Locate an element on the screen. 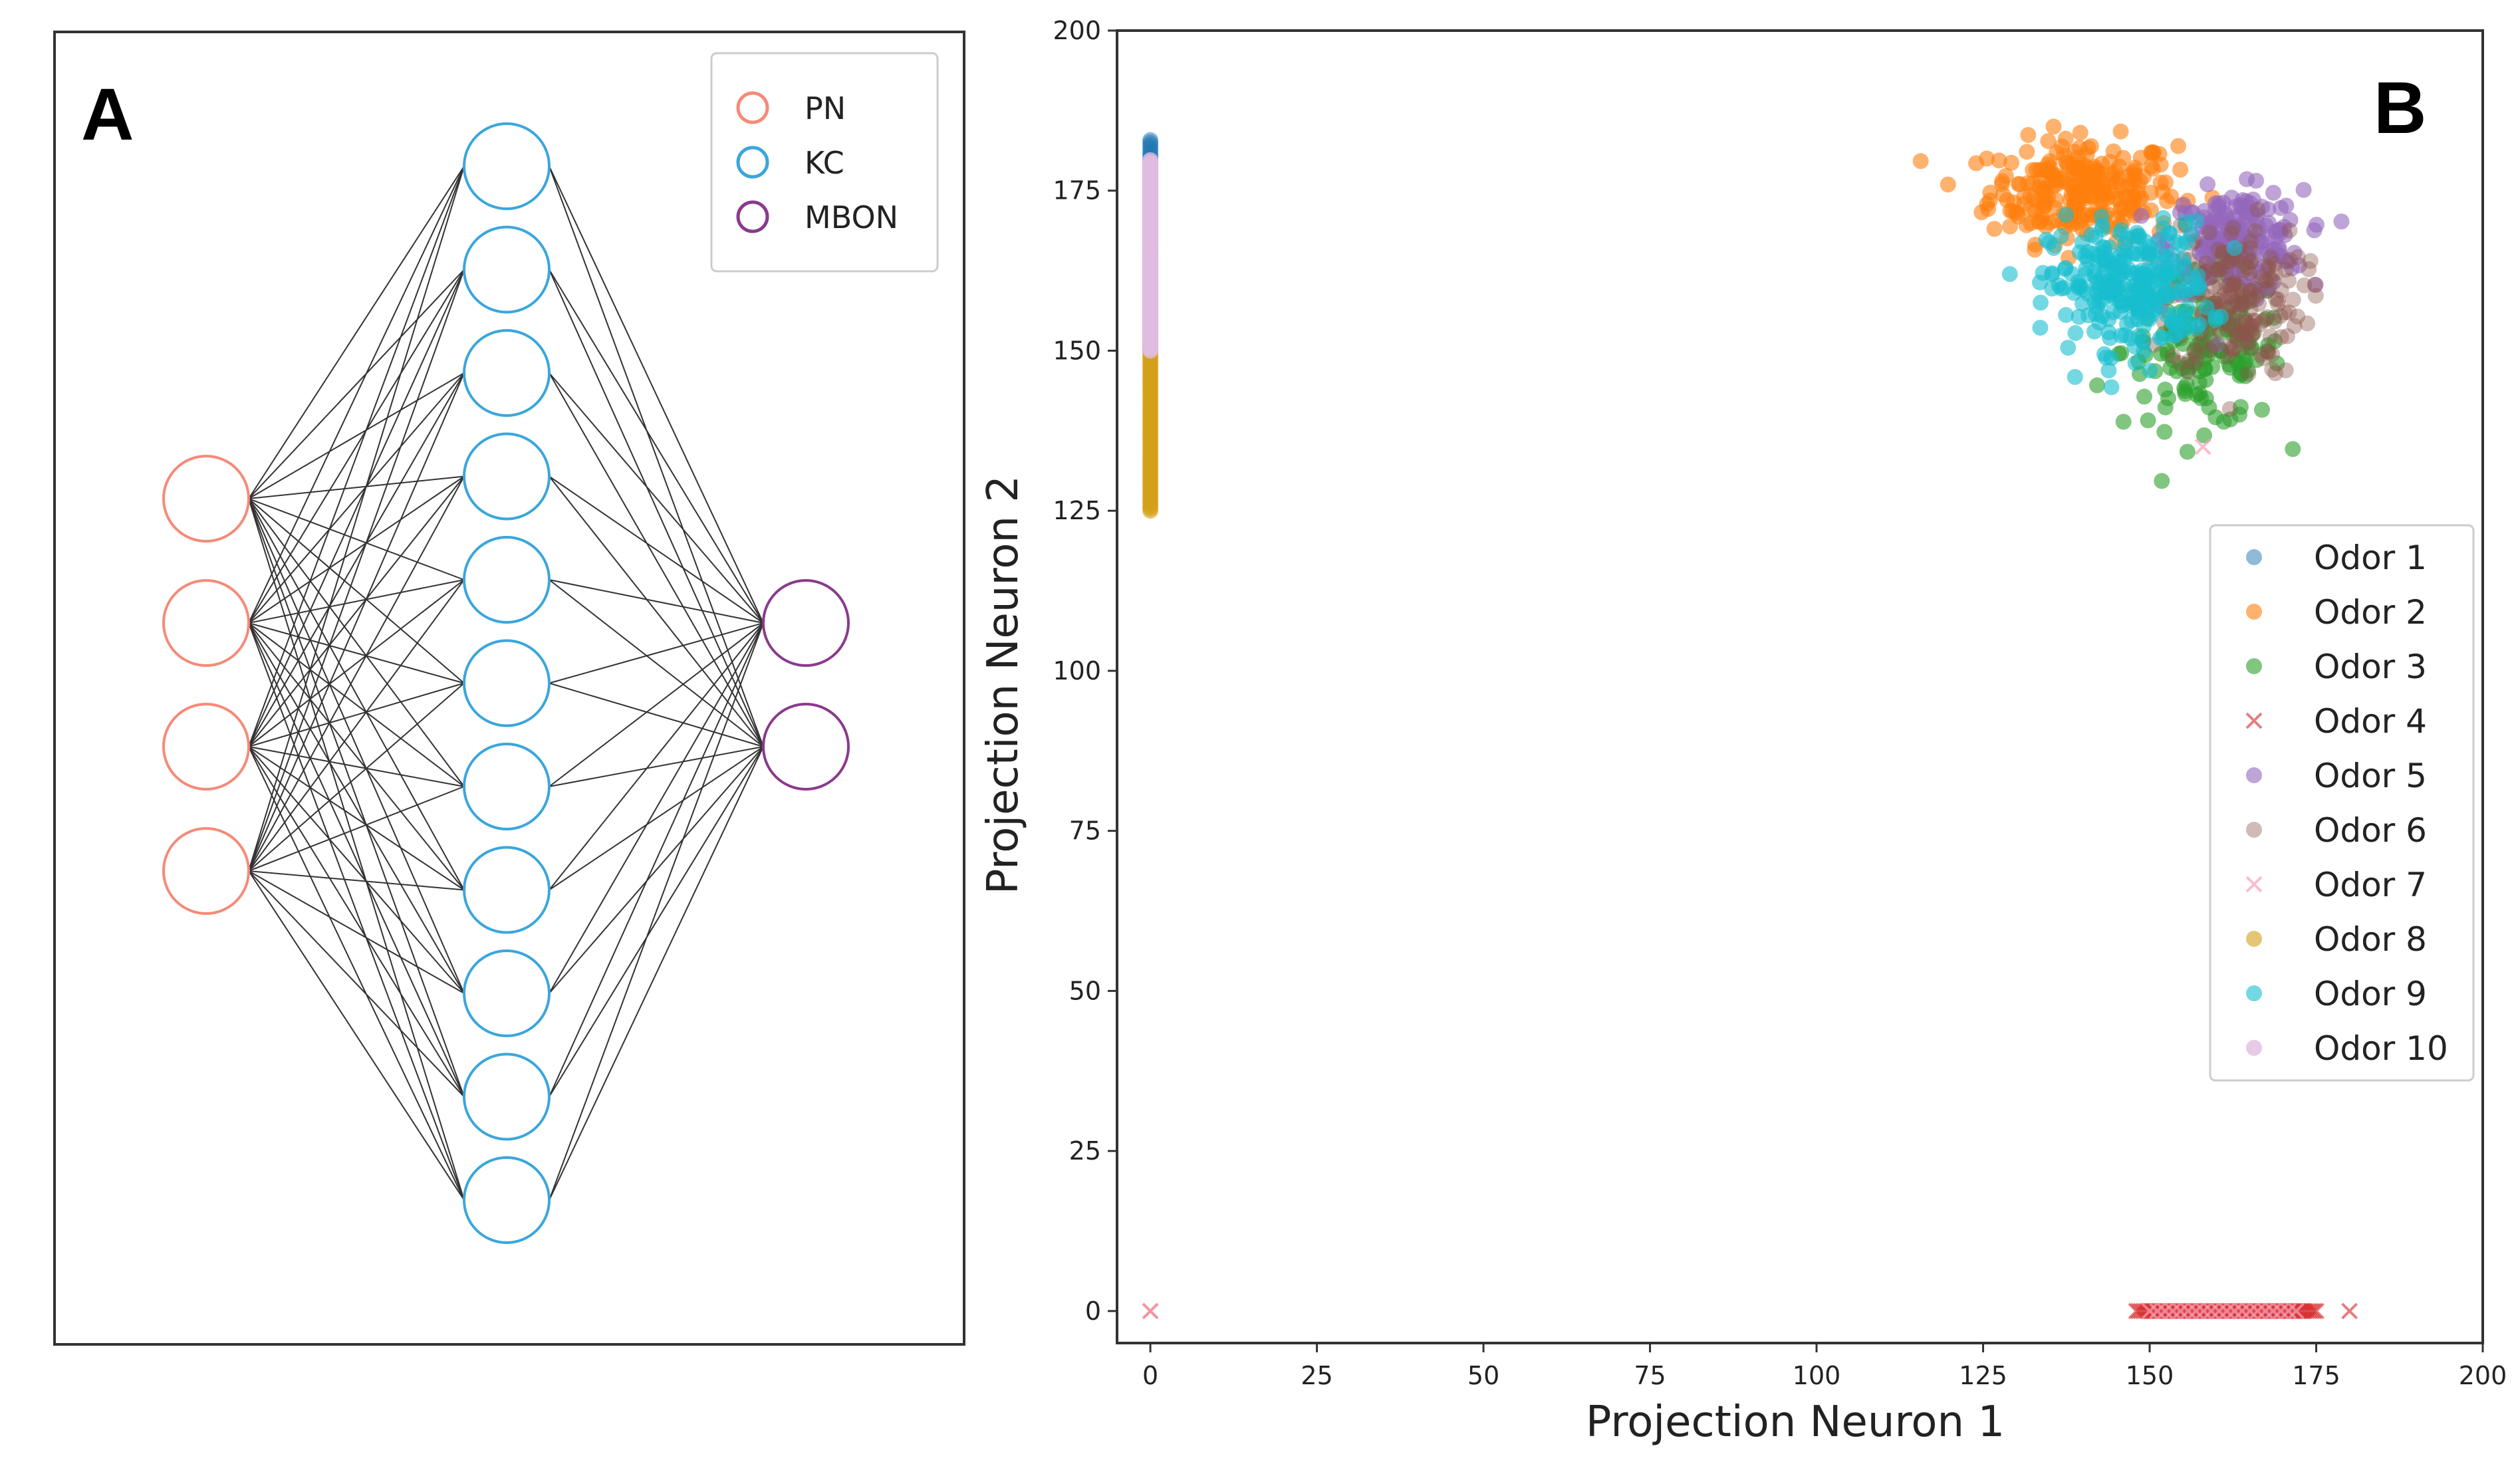 This screenshot has width=2516, height=1484. x-tick-label: 200 is located at coordinates (2483, 1375).